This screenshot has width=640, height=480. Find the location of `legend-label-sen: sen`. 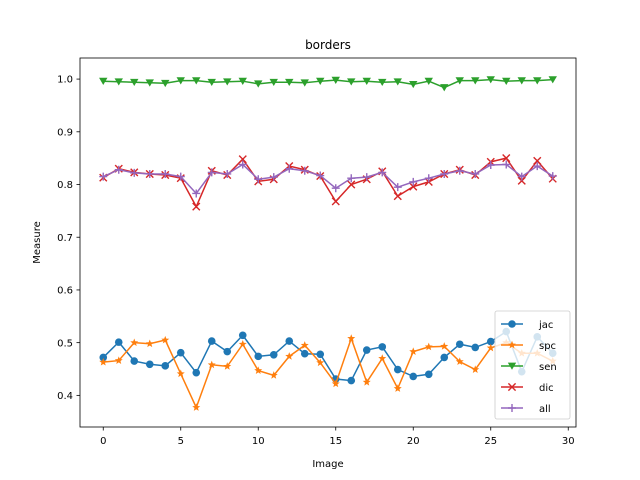

legend-label-sen: sen is located at coordinates (548, 367).